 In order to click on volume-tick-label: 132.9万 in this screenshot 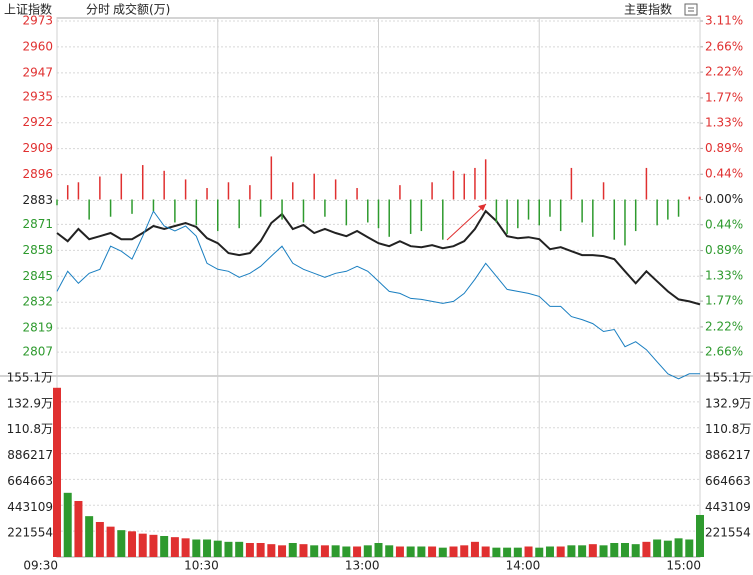, I will do `click(30, 403)`.